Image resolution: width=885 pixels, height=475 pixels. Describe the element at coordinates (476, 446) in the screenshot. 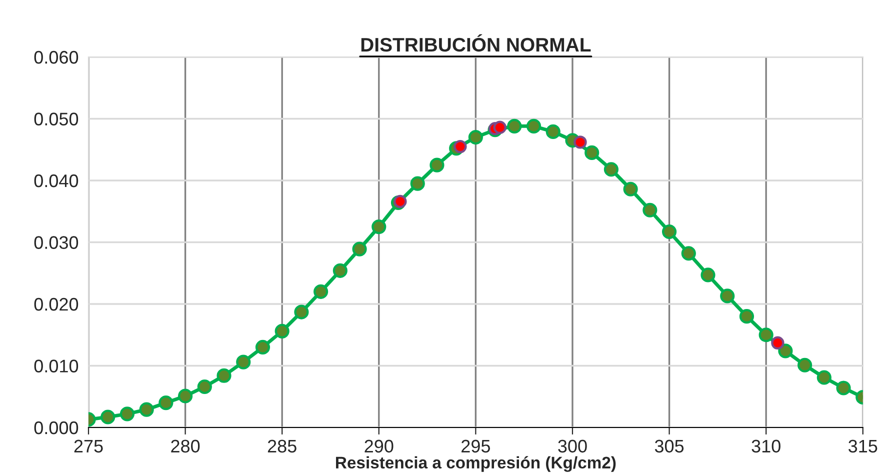

I see `x-tick-label: 295` at that location.